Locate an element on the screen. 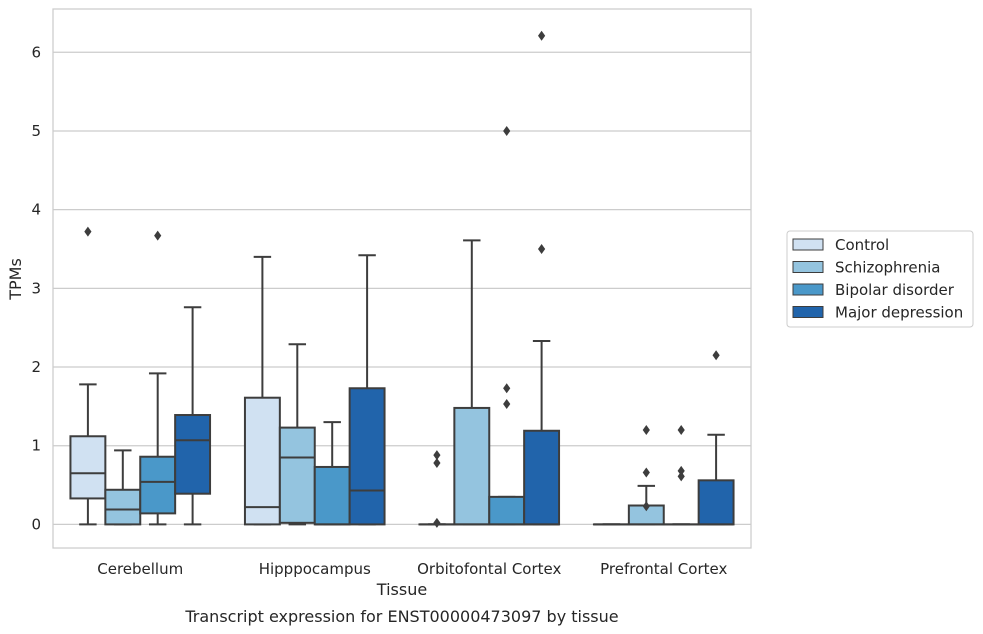 This screenshot has width=983, height=634. y-tick-label: 6 is located at coordinates (36, 52).